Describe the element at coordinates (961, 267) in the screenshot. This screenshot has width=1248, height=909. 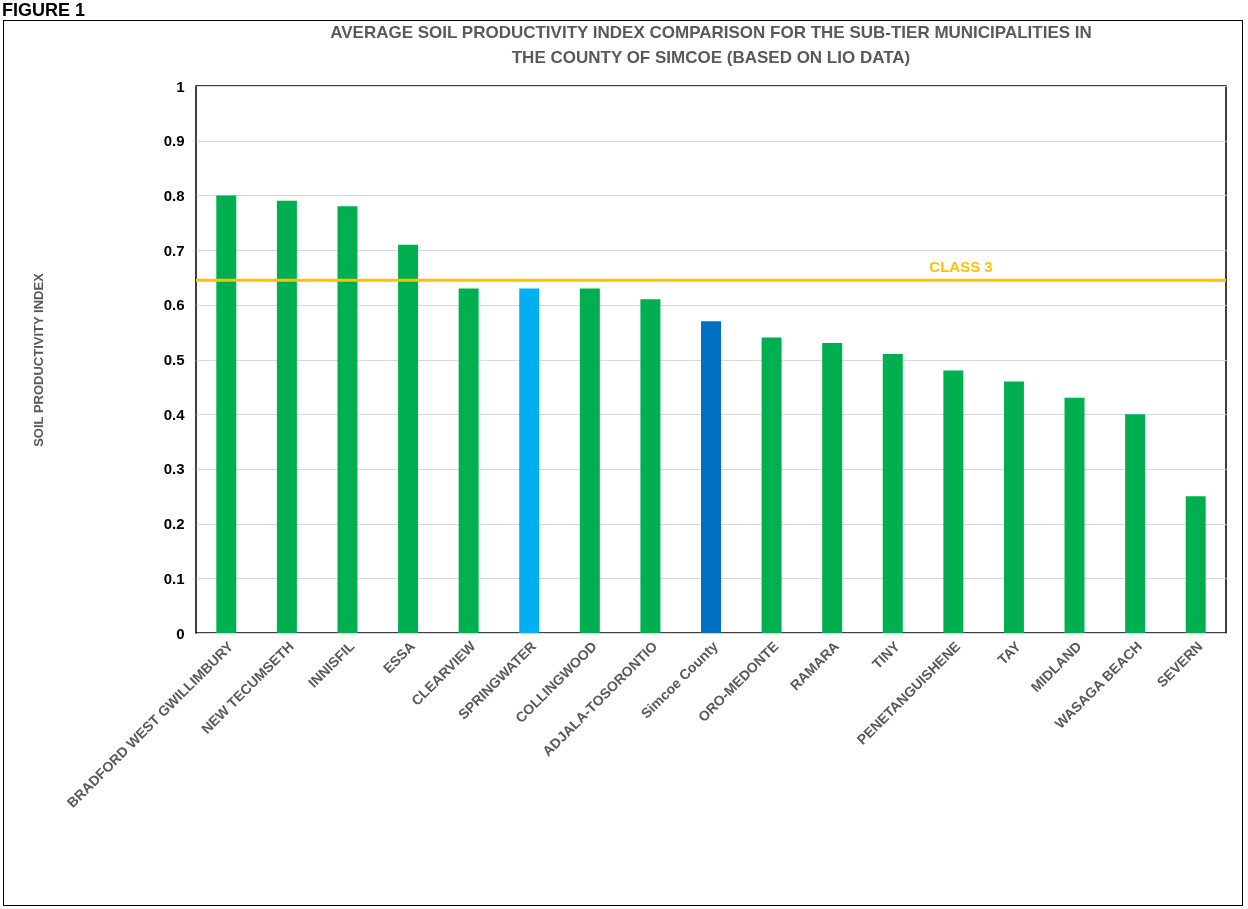
I see `ref-line-label: CLASS 3` at that location.